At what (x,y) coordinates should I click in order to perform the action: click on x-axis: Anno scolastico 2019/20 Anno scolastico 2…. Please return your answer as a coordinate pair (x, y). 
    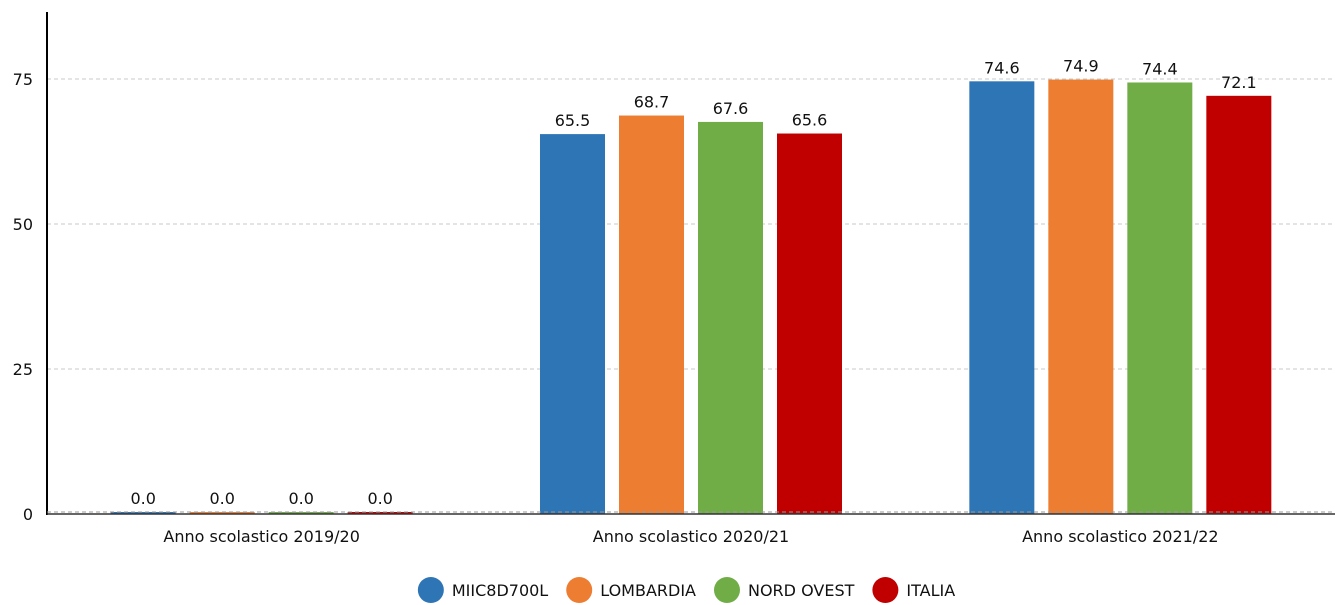
    Looking at the image, I should click on (691, 528).